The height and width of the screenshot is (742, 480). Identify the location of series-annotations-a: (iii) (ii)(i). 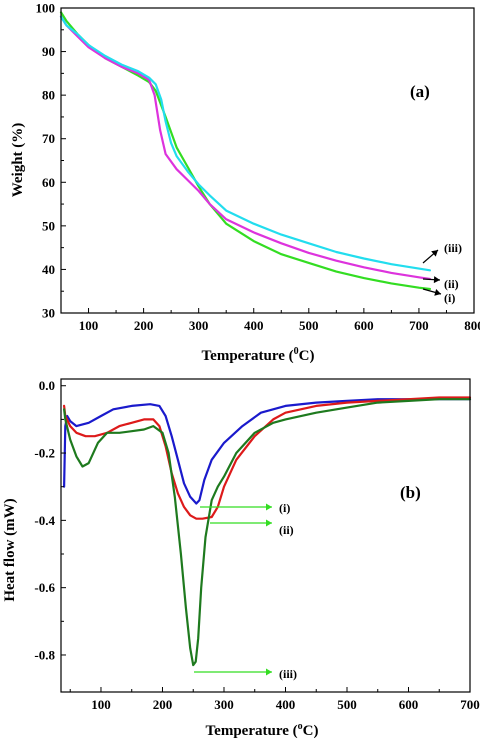
(442, 273).